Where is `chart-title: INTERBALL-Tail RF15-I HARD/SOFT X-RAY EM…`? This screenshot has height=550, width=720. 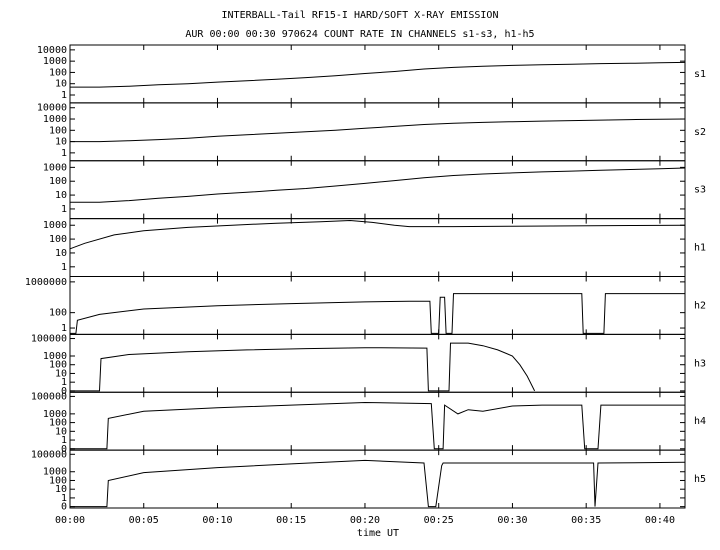 chart-title: INTERBALL-Tail RF15-I HARD/SOFT X-RAY EM… is located at coordinates (360, 15).